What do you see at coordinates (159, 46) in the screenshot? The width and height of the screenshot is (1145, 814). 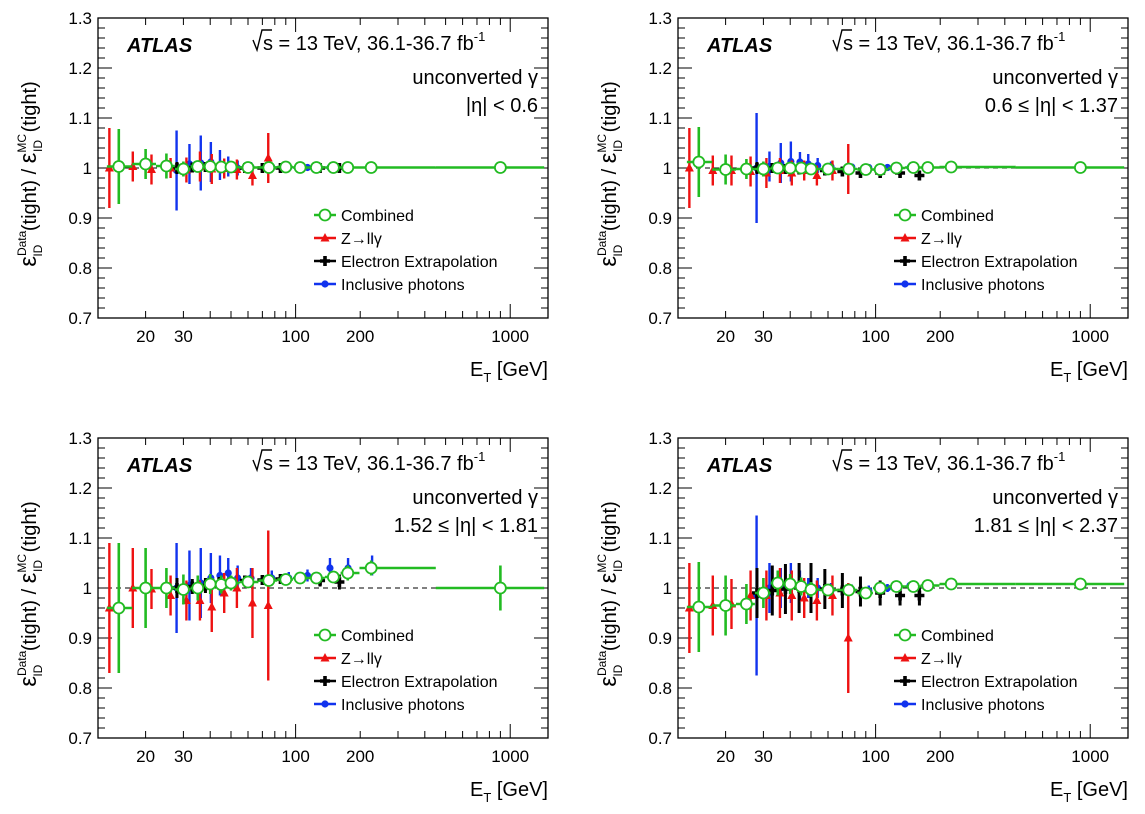 I see `atlas-label: ATLAS` at bounding box center [159, 46].